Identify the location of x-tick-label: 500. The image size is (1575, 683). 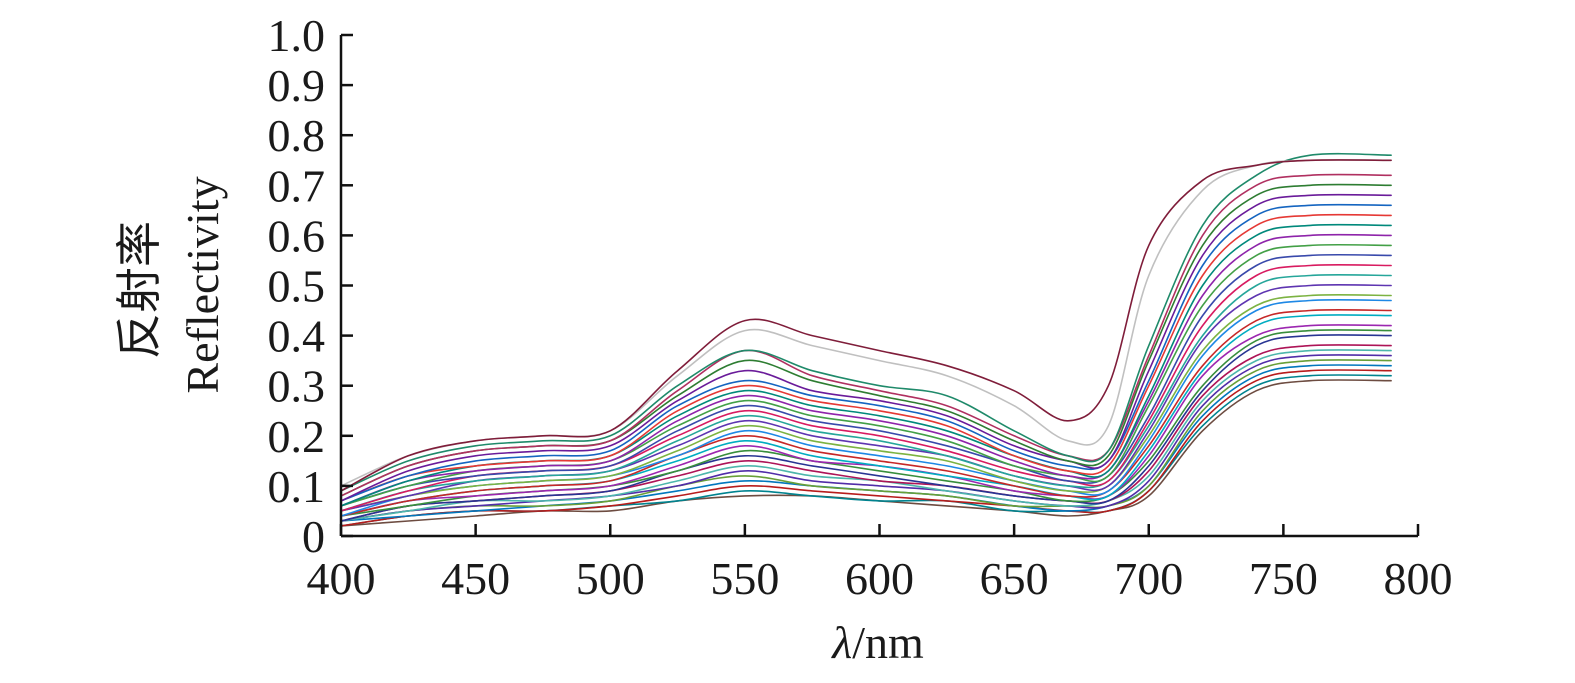
(610, 578).